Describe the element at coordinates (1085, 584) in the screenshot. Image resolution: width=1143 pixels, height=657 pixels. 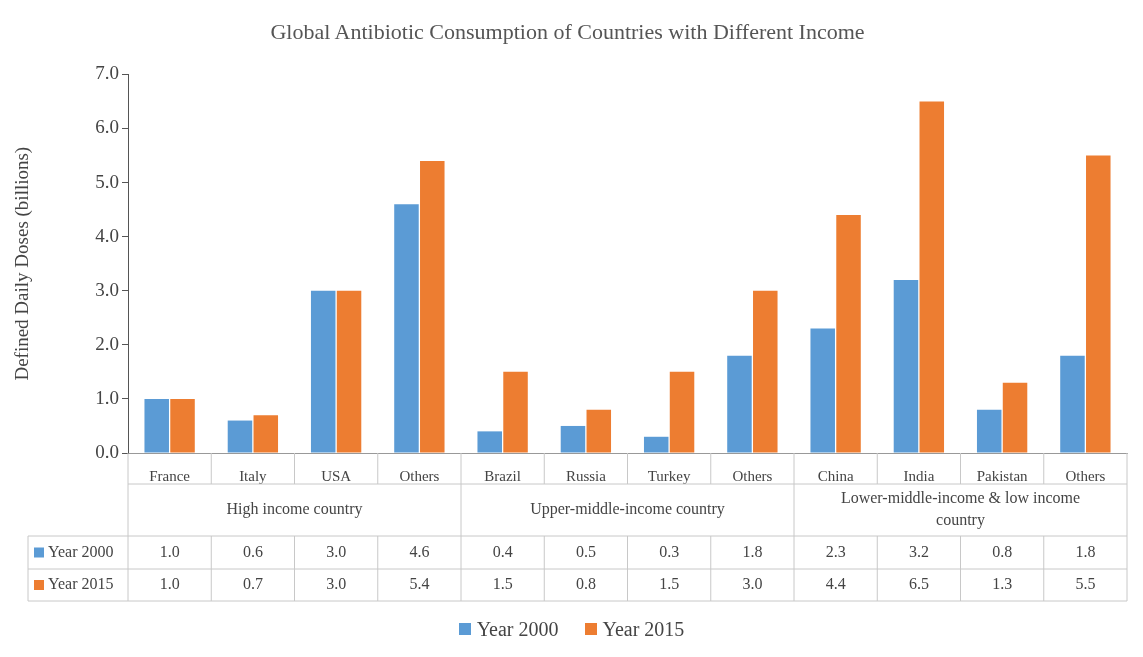
I see `data-label: 5.5` at that location.